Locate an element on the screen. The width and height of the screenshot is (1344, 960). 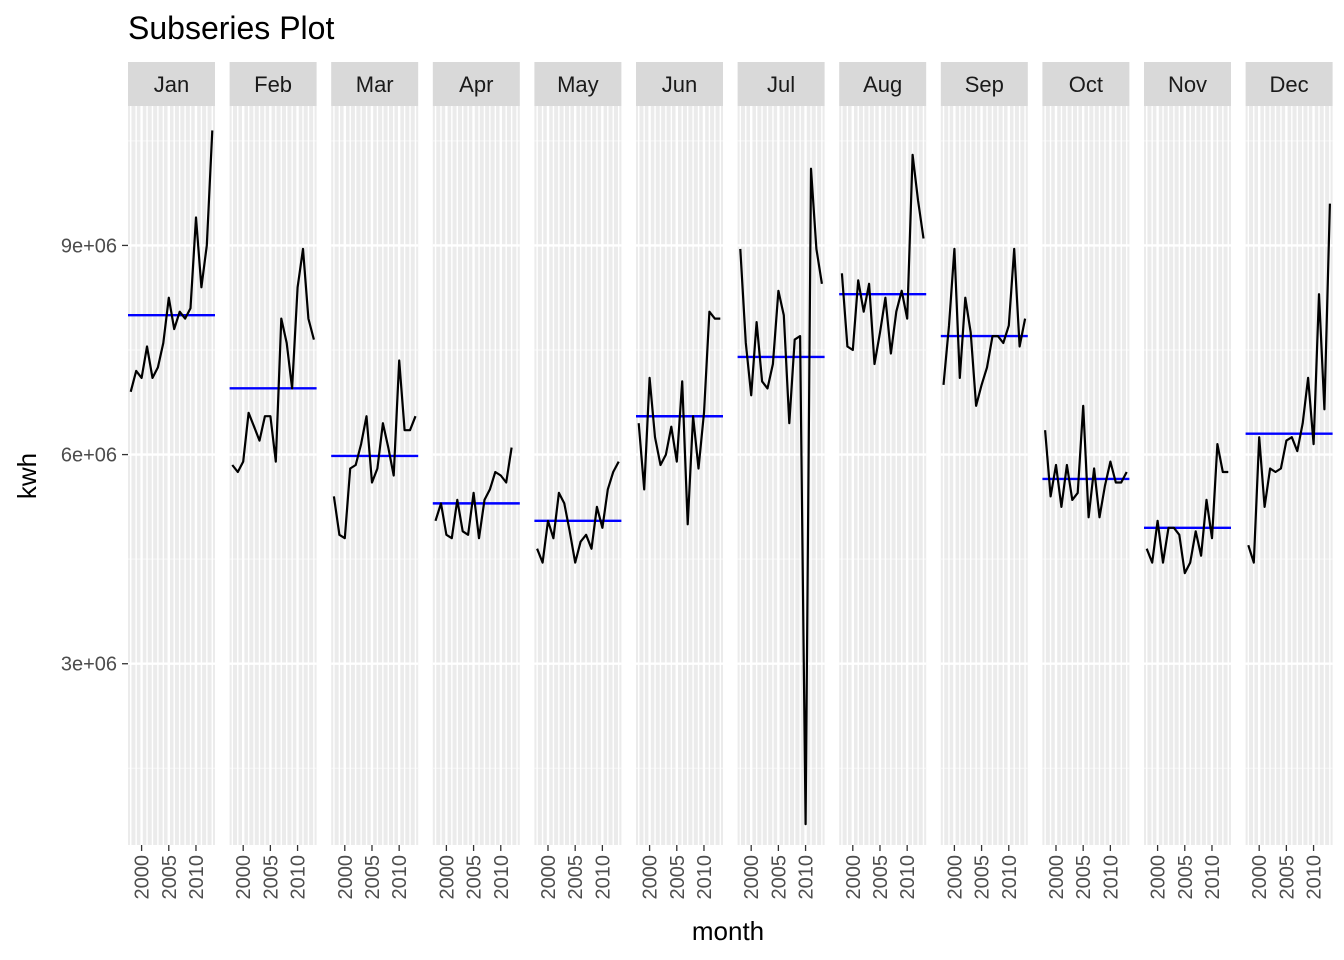
strip-label: Nov is located at coordinates (1187, 84).